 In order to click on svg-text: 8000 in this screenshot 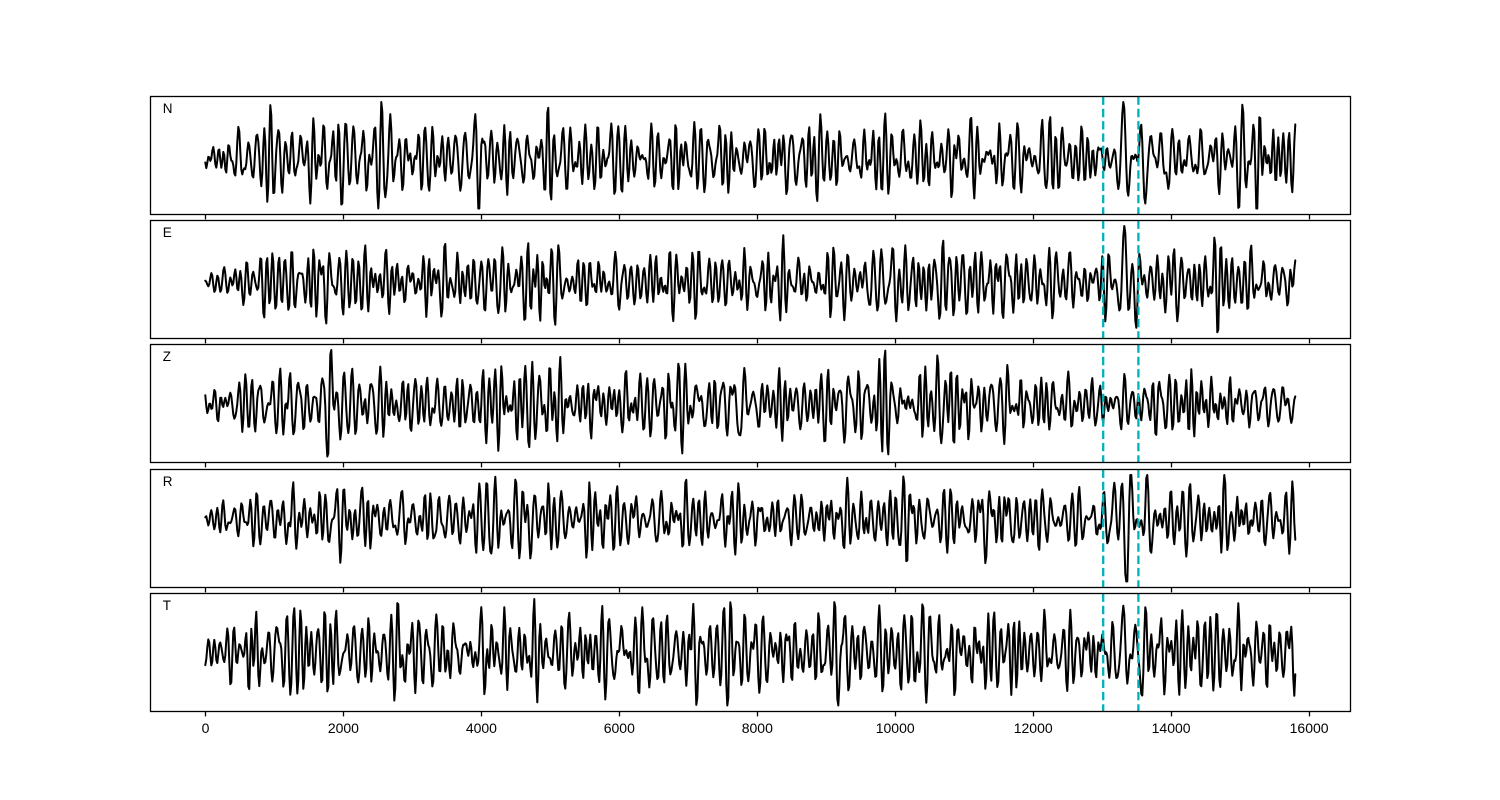, I will do `click(757, 728)`.